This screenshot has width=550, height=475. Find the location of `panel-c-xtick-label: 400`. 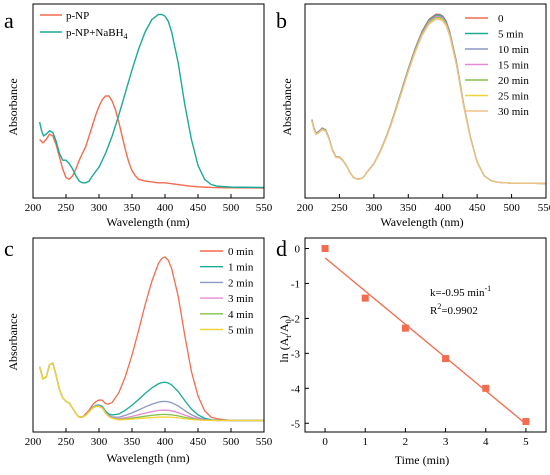

panel-c-xtick-label: 400 is located at coordinates (165, 442).